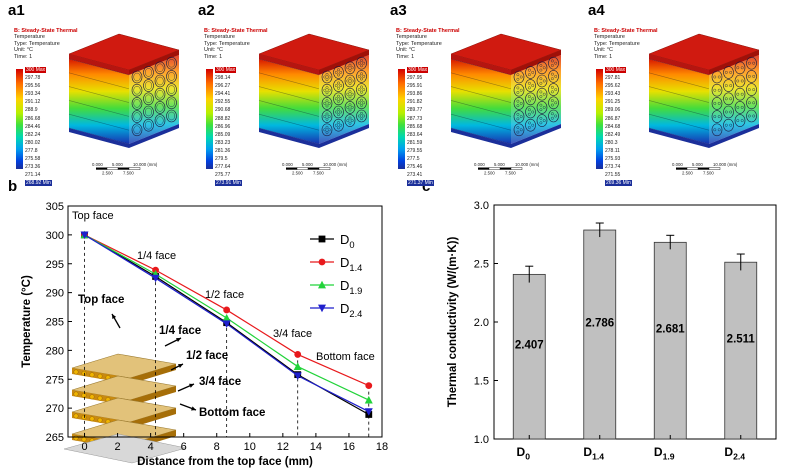  Describe the element at coordinates (289, 64) in the screenshot. I see `top-plate-front` at that location.